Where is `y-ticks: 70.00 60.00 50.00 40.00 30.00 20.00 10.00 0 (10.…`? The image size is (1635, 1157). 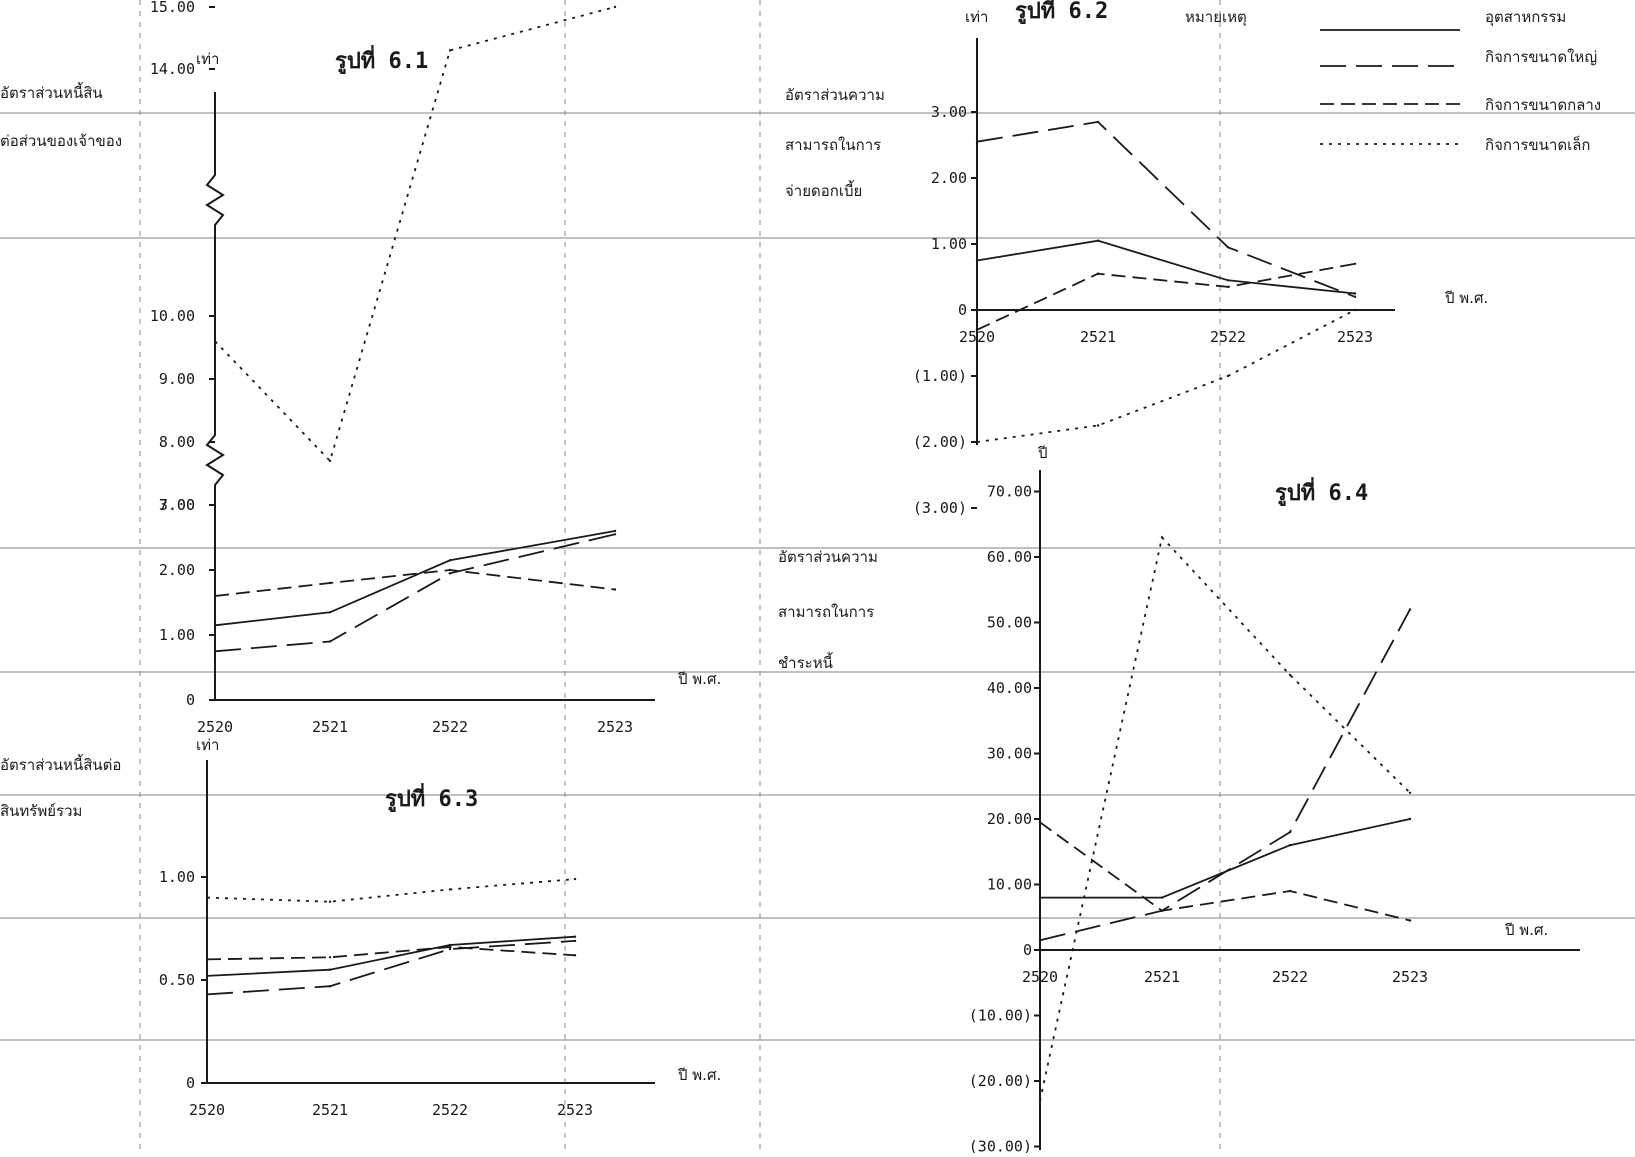
y-ticks: 70.00 60.00 50.00 40.00 30.00 20.00 10.00 0 (10.… is located at coordinates (1004, 819).